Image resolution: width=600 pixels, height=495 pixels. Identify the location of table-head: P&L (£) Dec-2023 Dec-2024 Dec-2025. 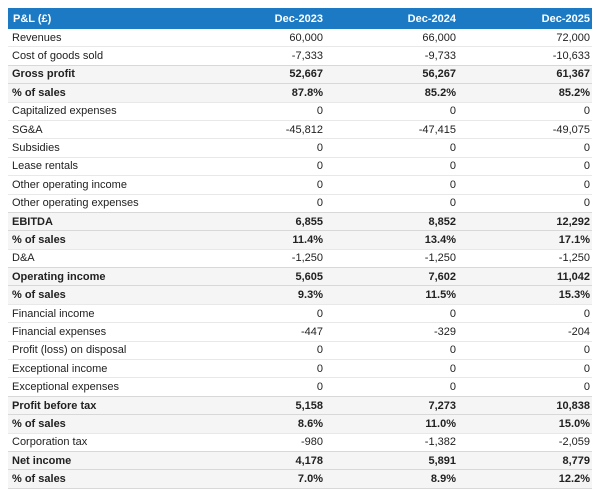
(300, 18).